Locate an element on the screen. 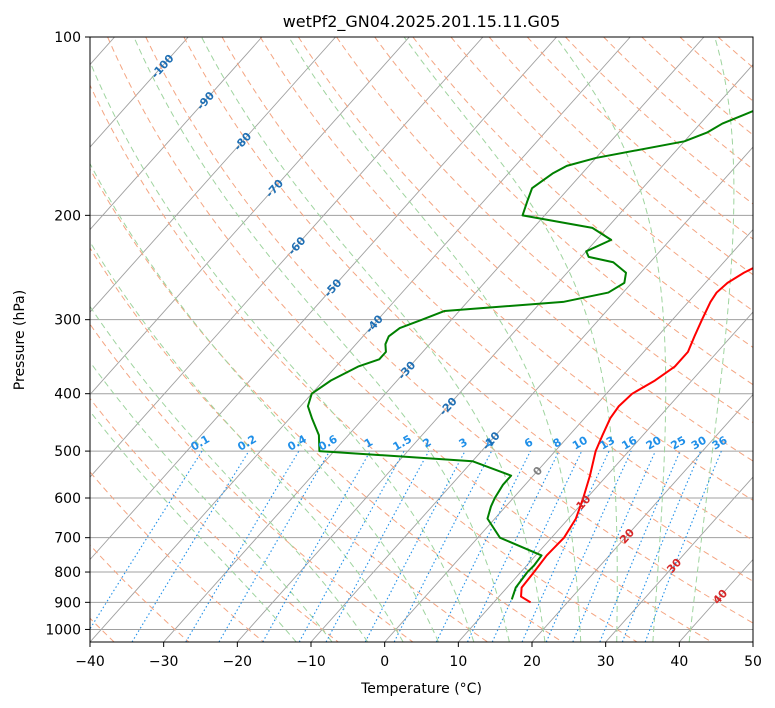 The height and width of the screenshot is (708, 775). y-tick-label: 900 is located at coordinates (67, 603).